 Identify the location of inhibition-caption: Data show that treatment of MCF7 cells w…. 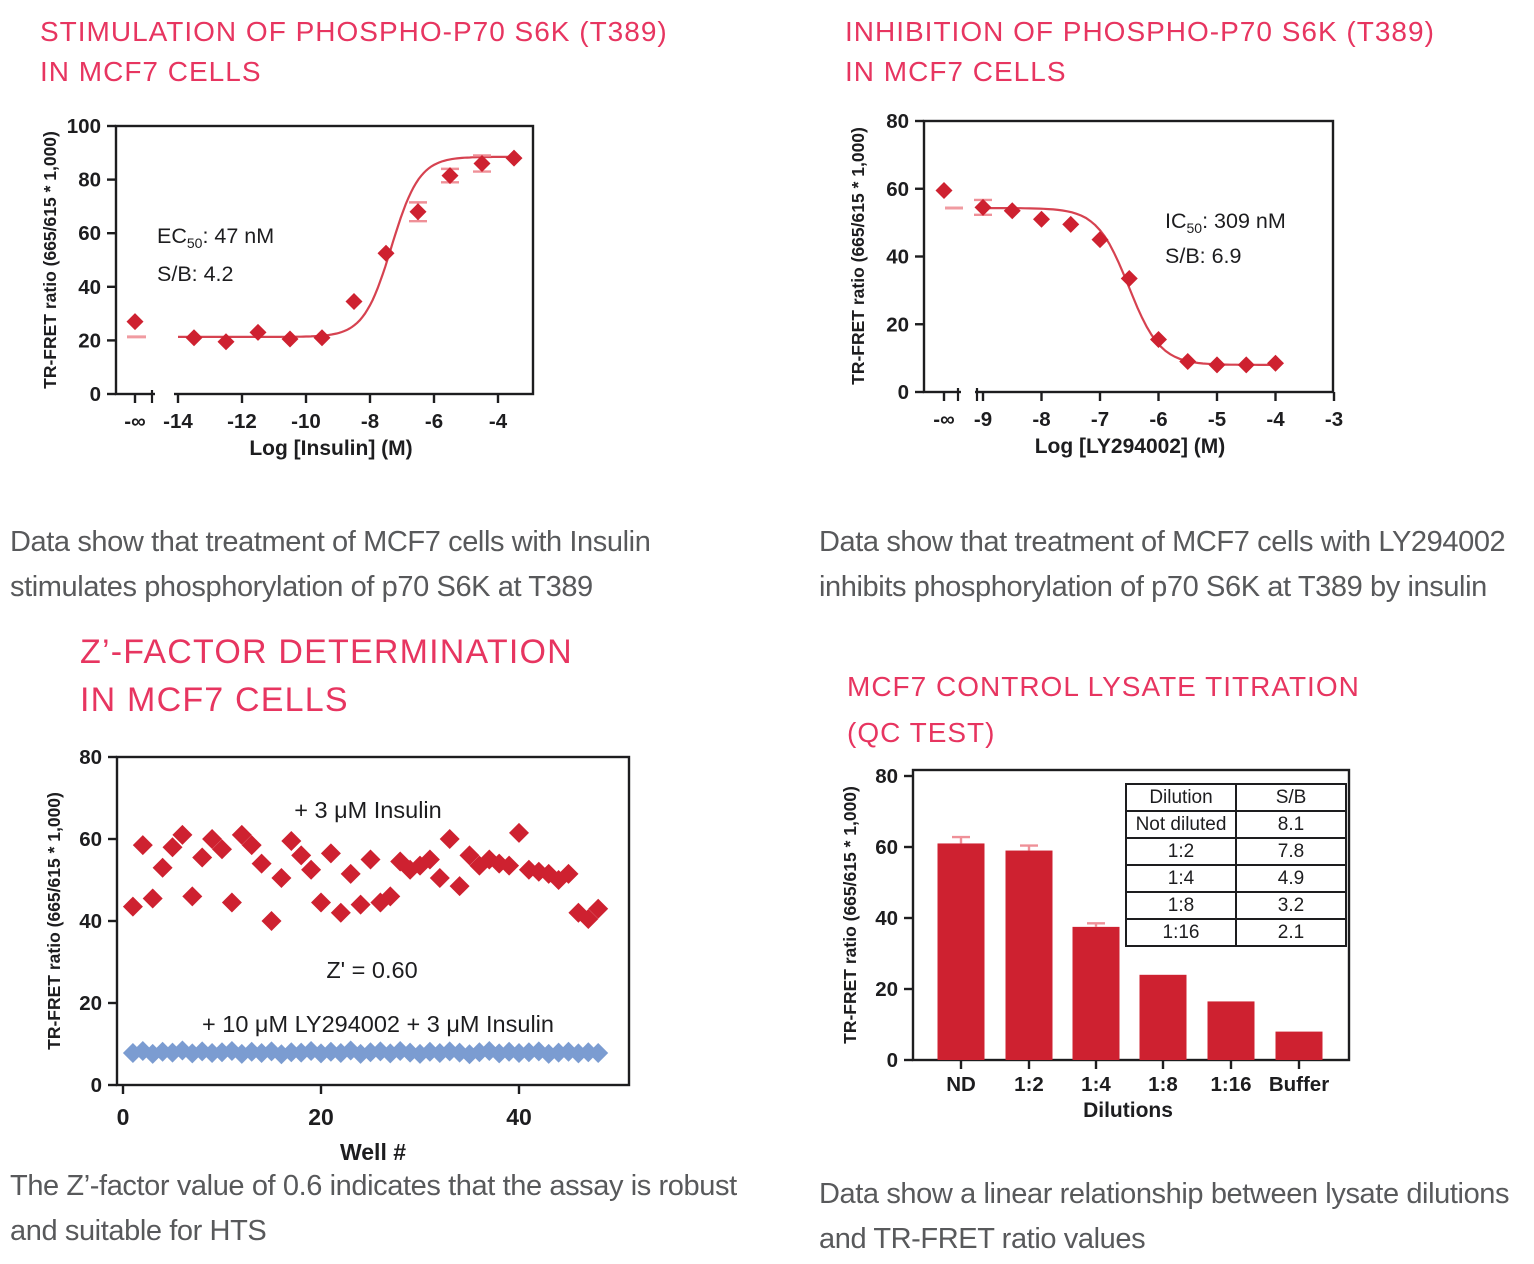
(1162, 565).